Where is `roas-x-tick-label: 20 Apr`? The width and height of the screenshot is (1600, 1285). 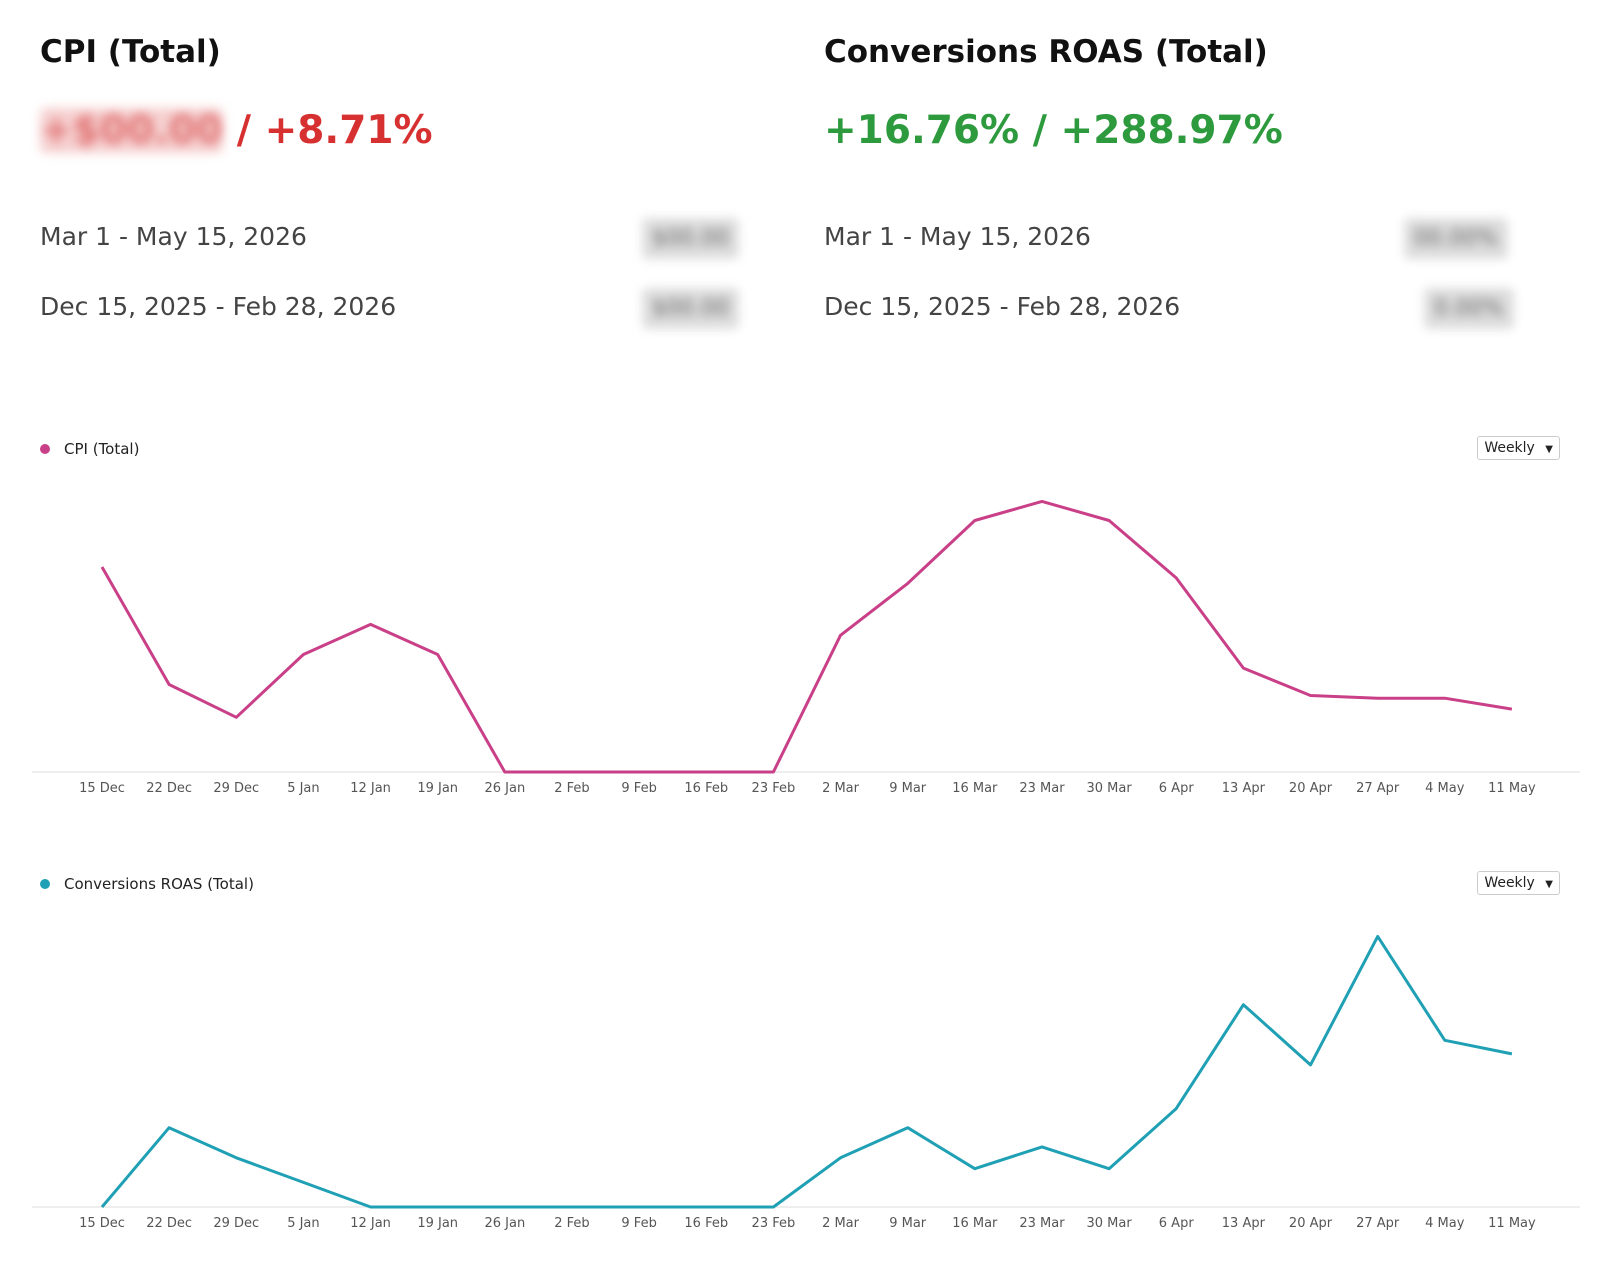
roas-x-tick-label: 20 Apr is located at coordinates (1311, 1223).